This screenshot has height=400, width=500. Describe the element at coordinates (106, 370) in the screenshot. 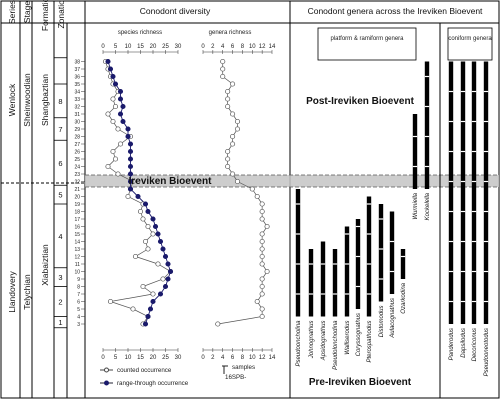

I see `legend-counted-marker` at that location.